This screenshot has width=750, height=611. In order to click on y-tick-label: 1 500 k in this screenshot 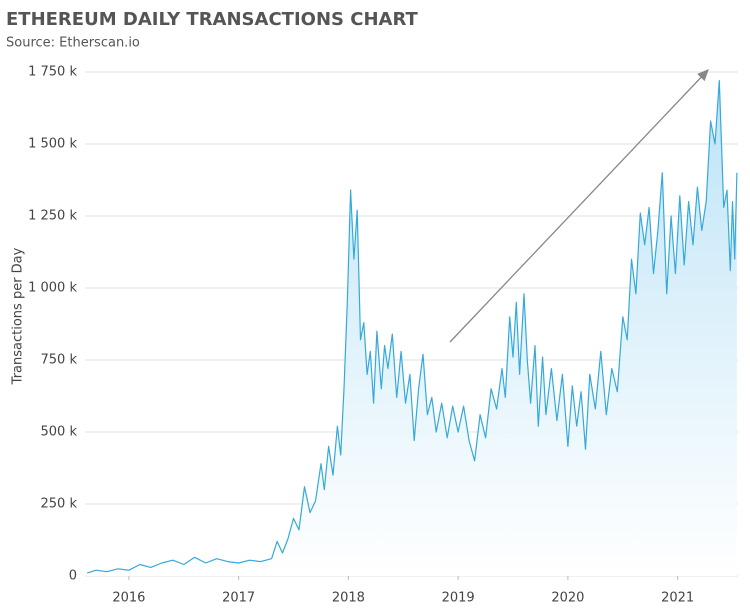, I will do `click(52, 144)`.